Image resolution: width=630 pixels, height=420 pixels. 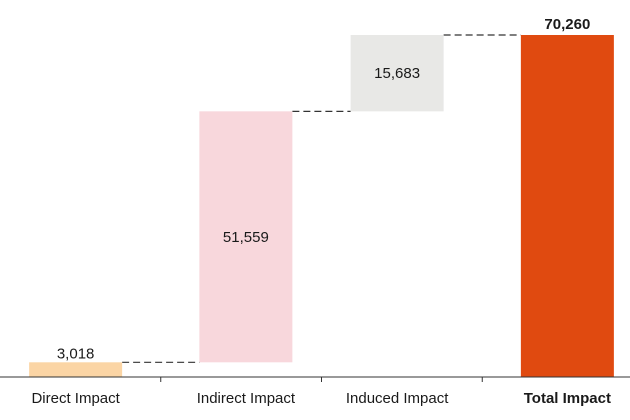 I want to click on value-label: 51,559, so click(x=246, y=237).